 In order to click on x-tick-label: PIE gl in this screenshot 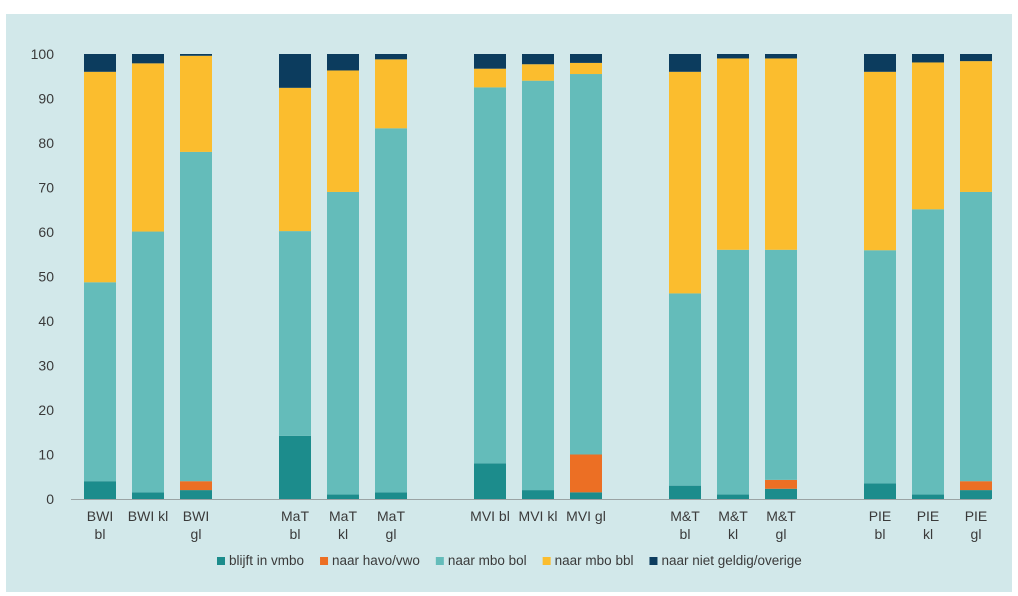, I will do `click(976, 525)`.